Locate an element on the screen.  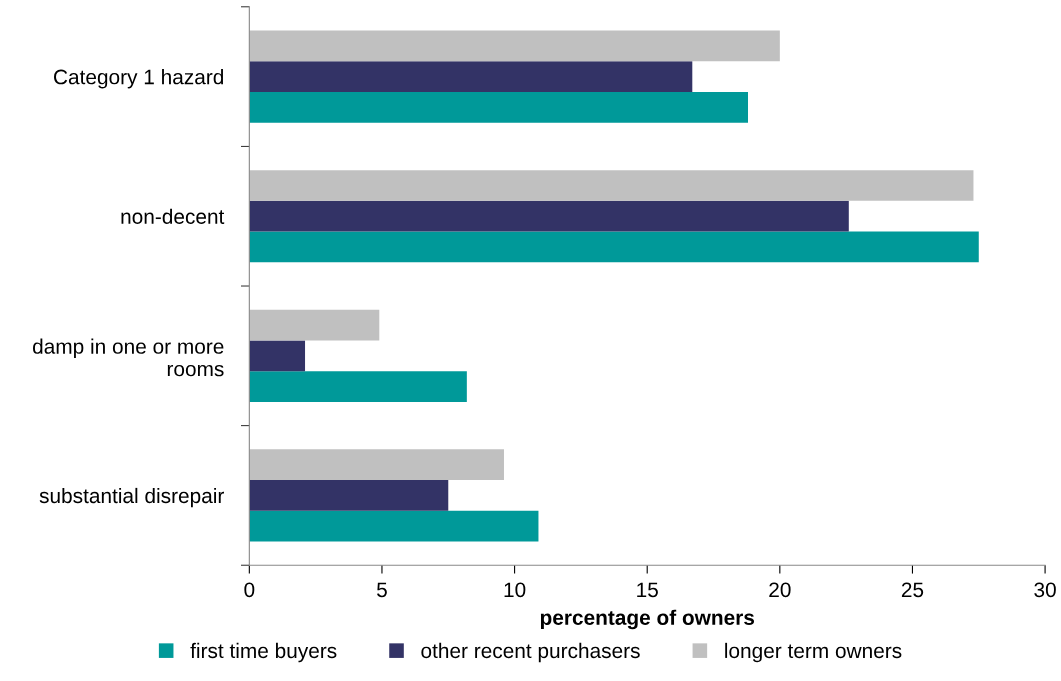
x-tick-label: 5 is located at coordinates (382, 590).